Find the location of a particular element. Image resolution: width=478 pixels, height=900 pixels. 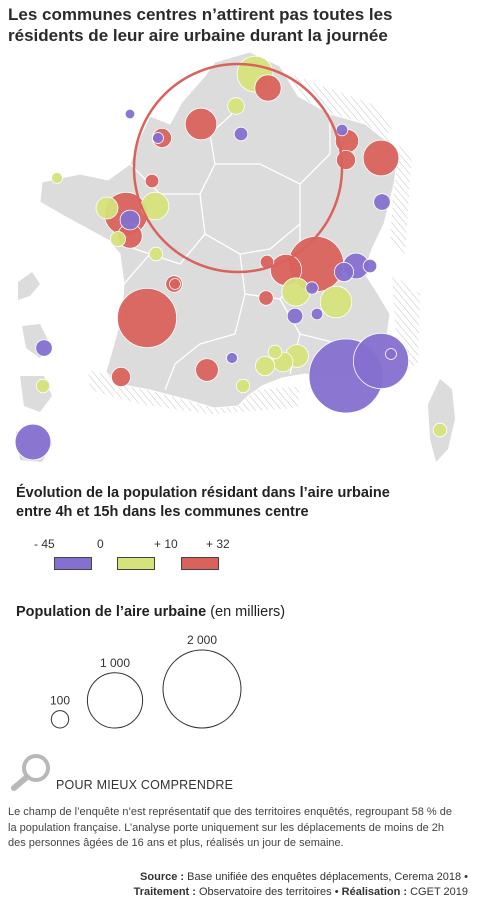

size-legend-title-text: Population de l’aire urbaine is located at coordinates (111, 612).